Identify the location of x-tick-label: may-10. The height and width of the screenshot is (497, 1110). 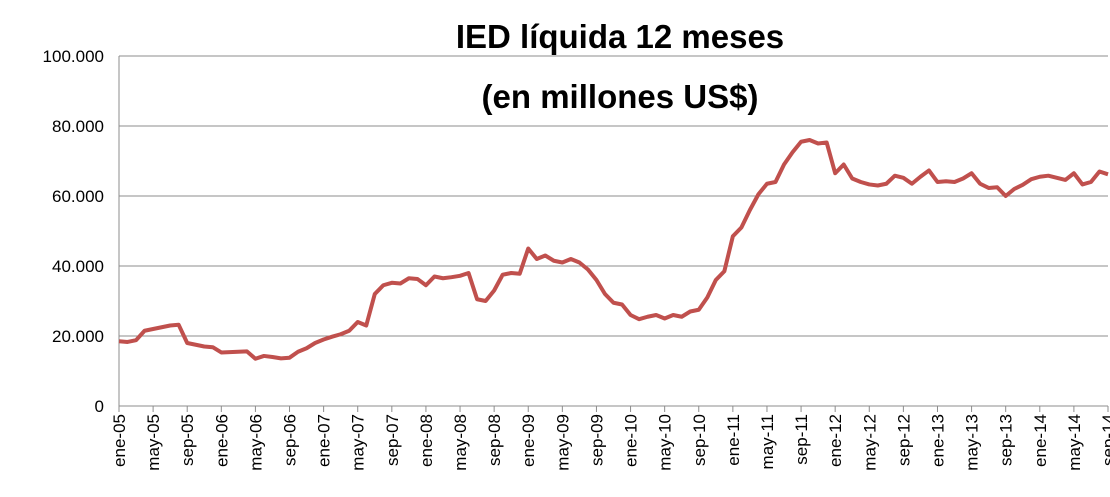
(665, 442).